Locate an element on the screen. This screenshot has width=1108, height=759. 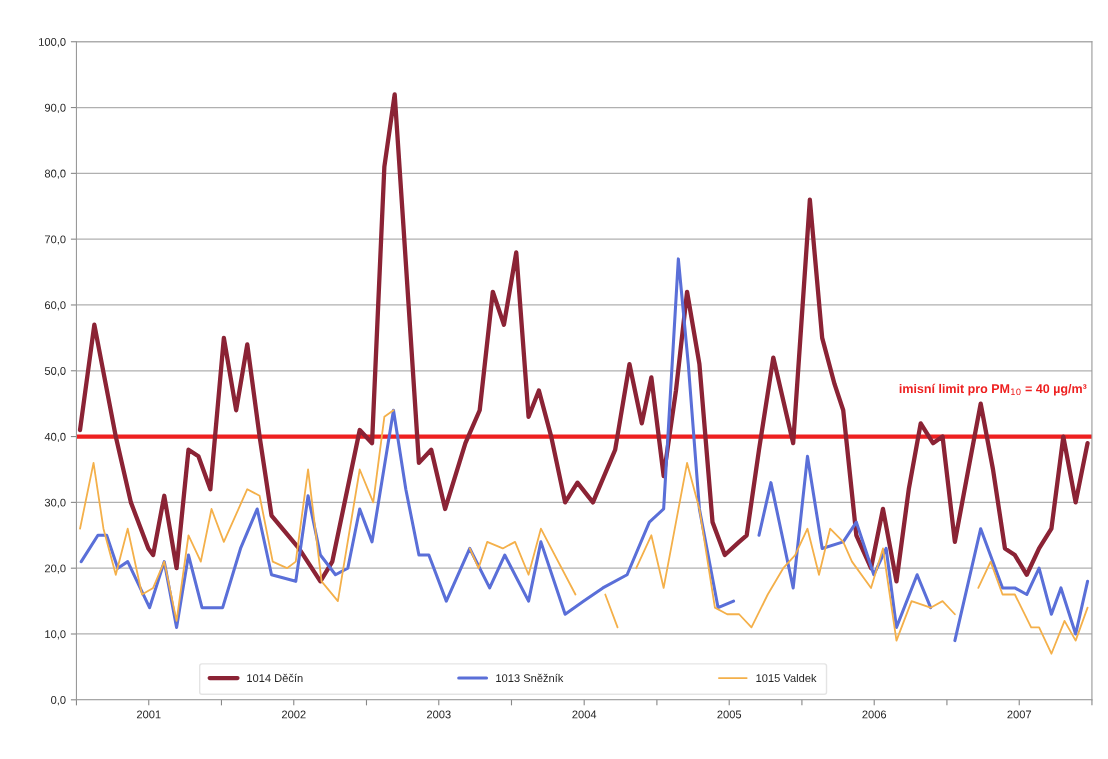
legend-label: 1015 Valdek is located at coordinates (786, 678).